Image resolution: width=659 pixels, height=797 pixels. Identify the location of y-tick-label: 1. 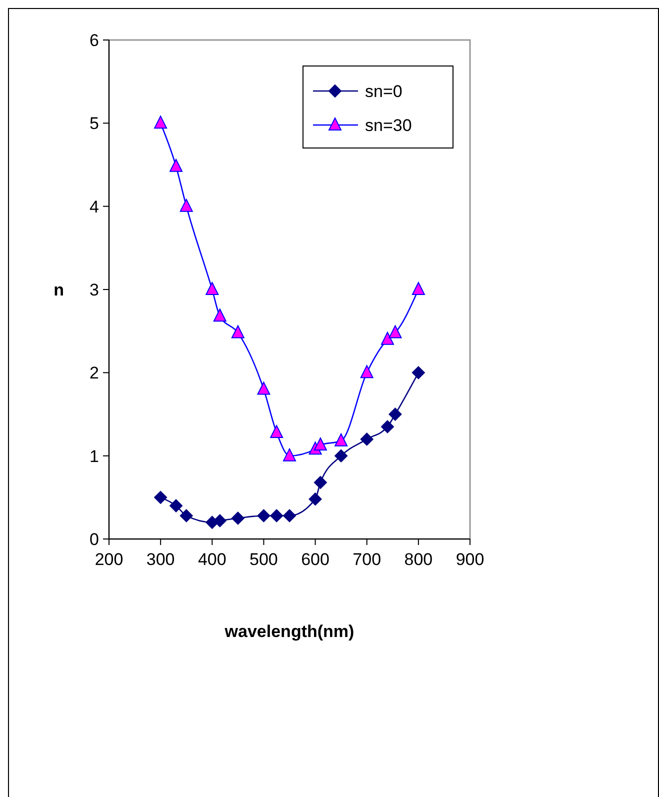
(94, 456).